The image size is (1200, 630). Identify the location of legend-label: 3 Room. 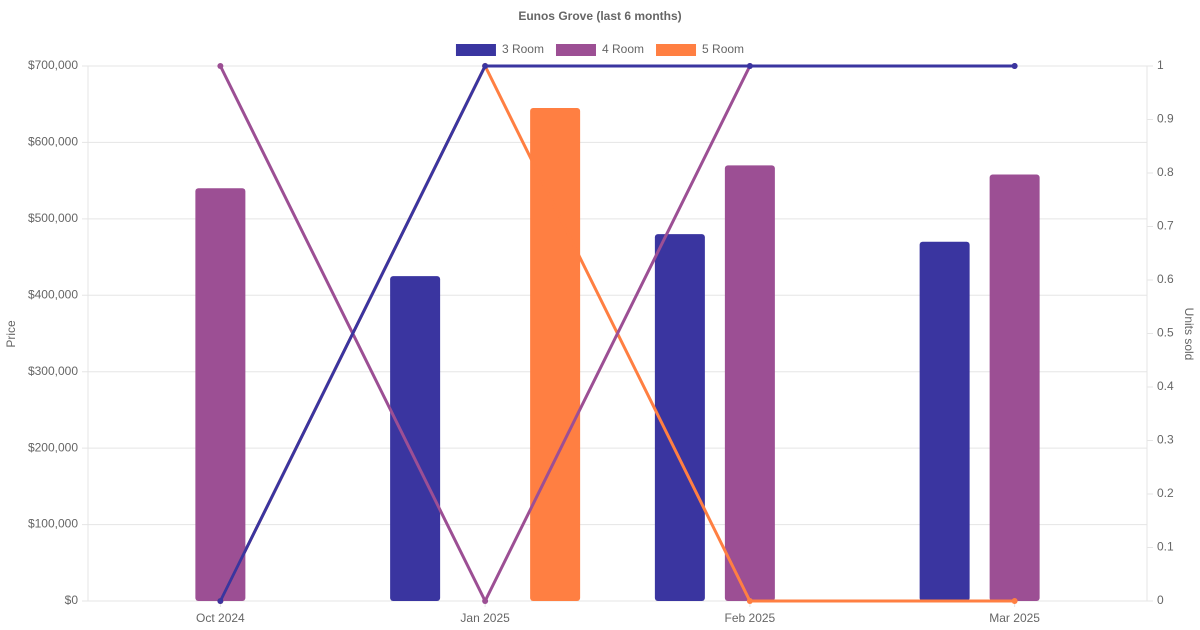
(523, 49).